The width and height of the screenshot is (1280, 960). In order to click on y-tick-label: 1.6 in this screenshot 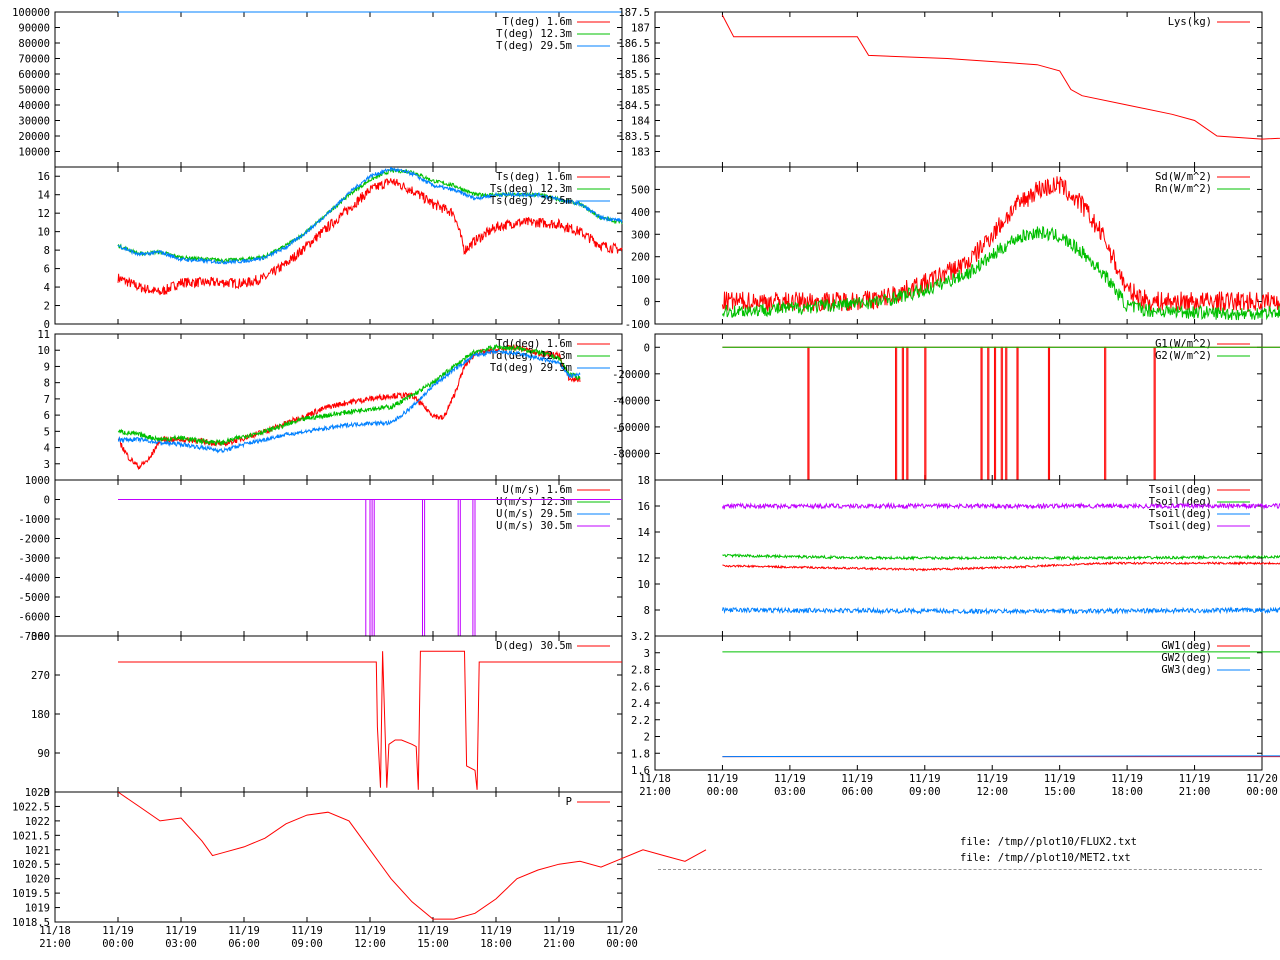, I will do `click(640, 771)`.